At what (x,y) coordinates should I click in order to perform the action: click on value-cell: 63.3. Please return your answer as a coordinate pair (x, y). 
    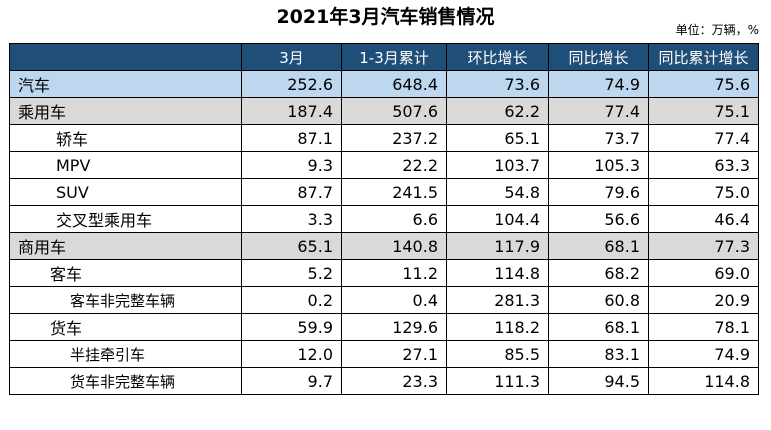
    Looking at the image, I should click on (703, 165).